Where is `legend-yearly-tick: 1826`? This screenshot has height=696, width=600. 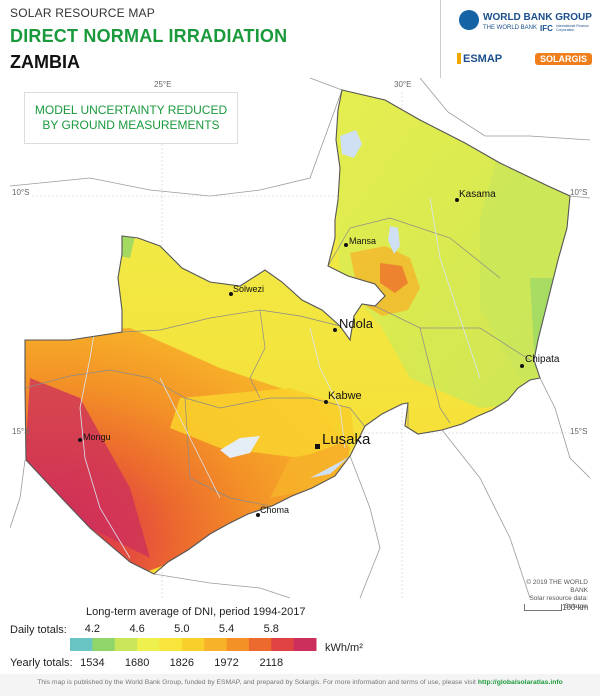
legend-yearly-tick: 1826 is located at coordinates (182, 663).